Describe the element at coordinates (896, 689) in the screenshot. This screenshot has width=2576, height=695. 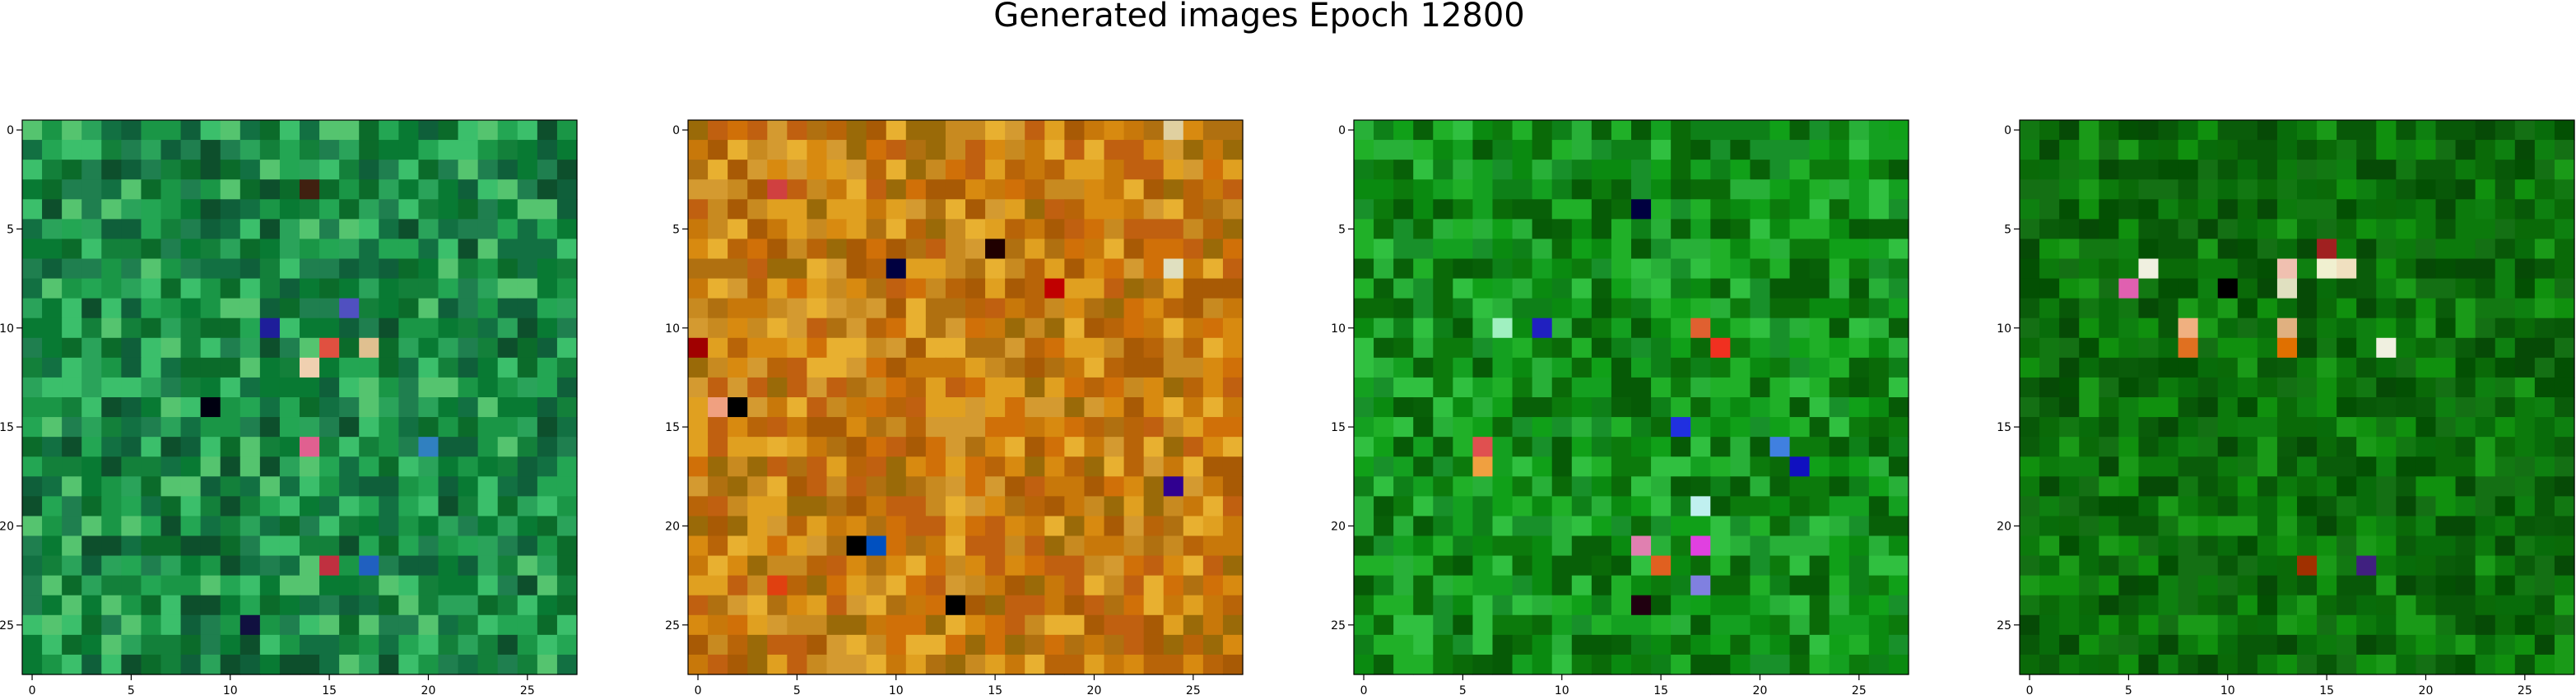
I see `x-tick-label: 10` at that location.